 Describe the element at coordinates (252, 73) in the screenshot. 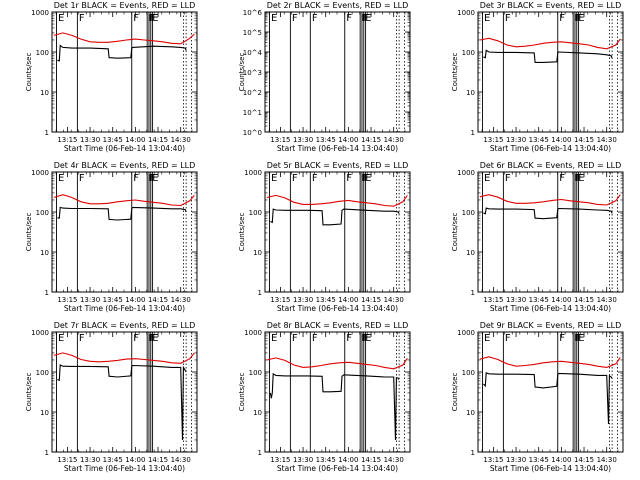

I see `y-tick-label: 10^3` at that location.